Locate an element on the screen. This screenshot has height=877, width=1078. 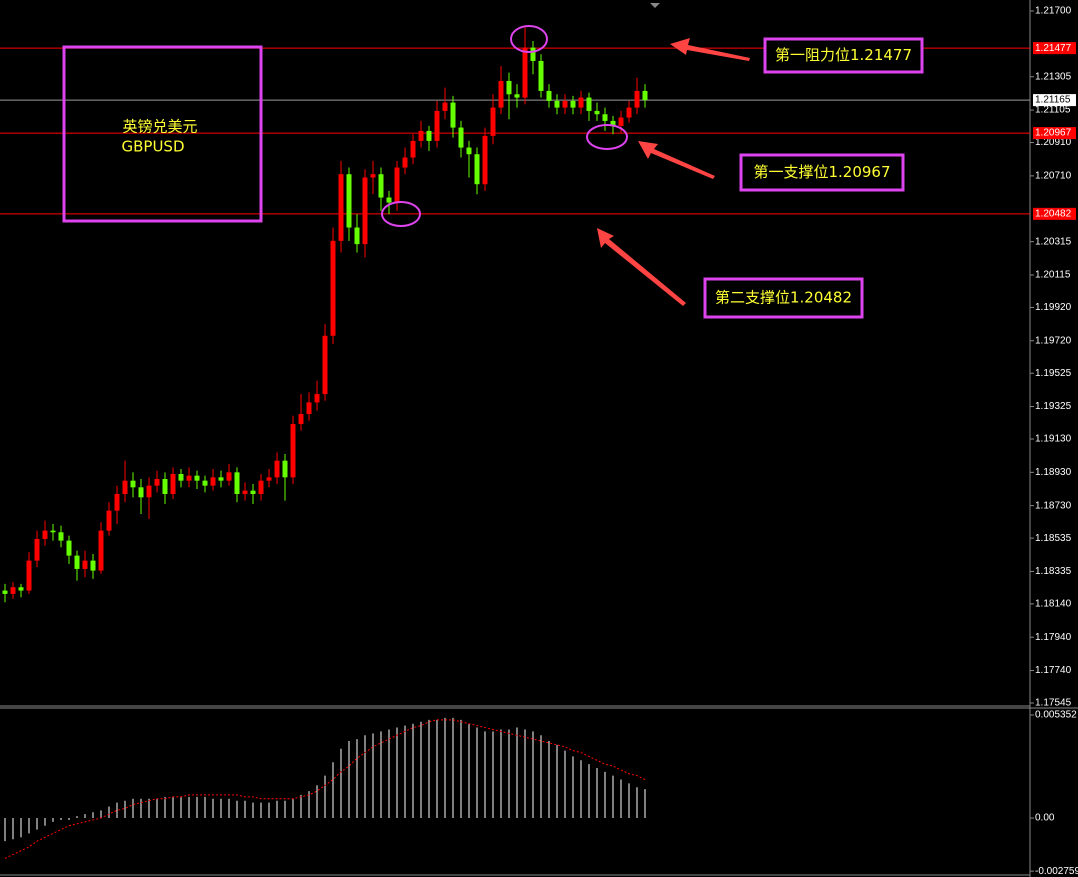
shift-marker is located at coordinates (655, 5).